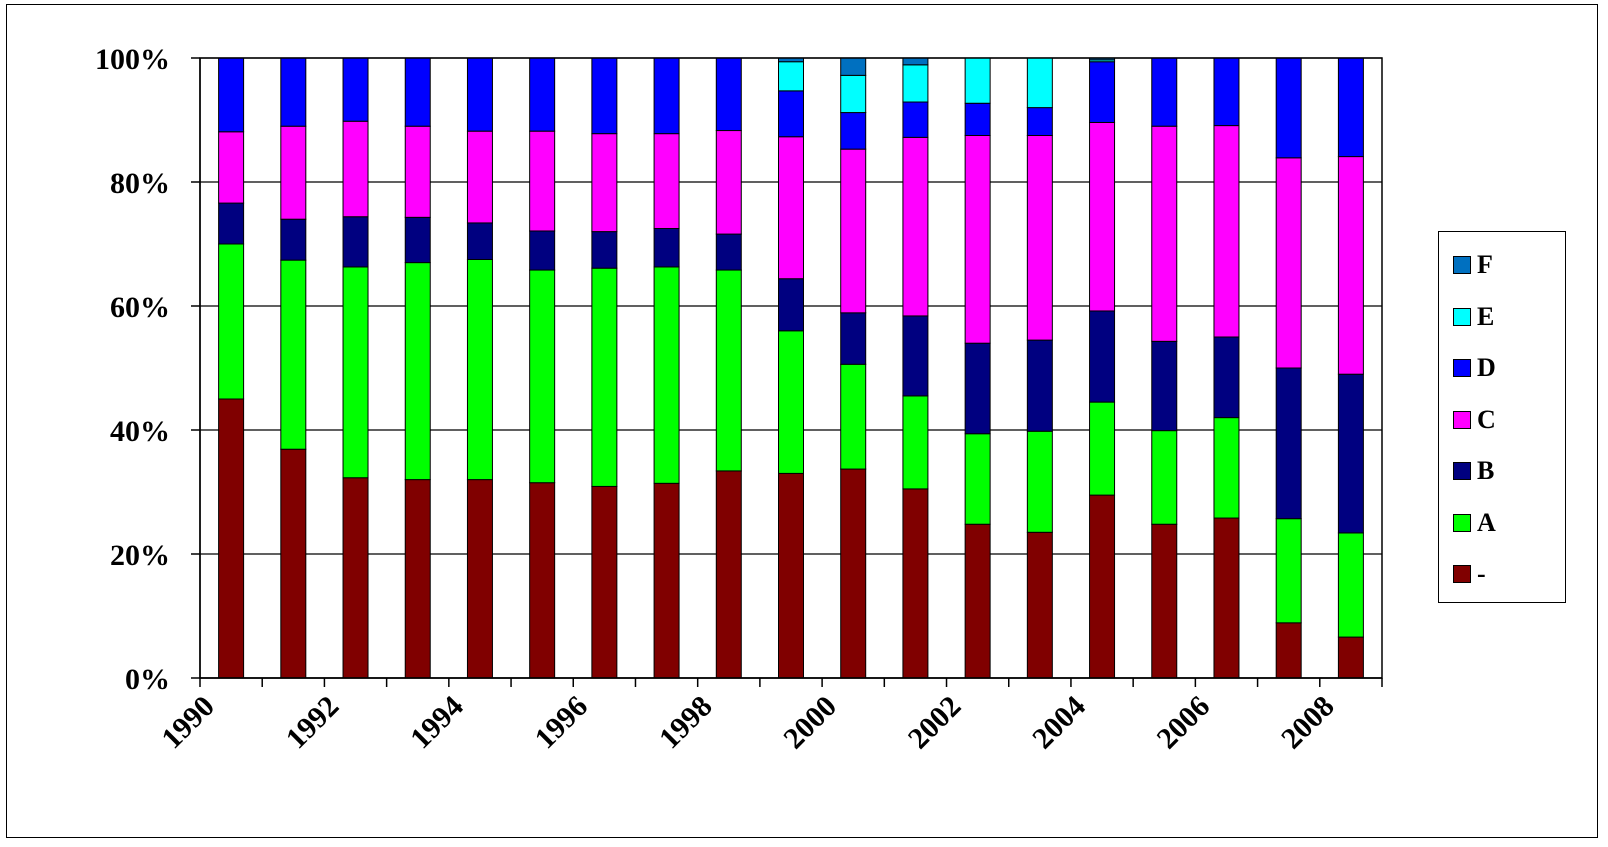 Image resolution: width=1608 pixels, height=847 pixels. What do you see at coordinates (791, 76) in the screenshot?
I see `bar-segment-e-1999` at bounding box center [791, 76].